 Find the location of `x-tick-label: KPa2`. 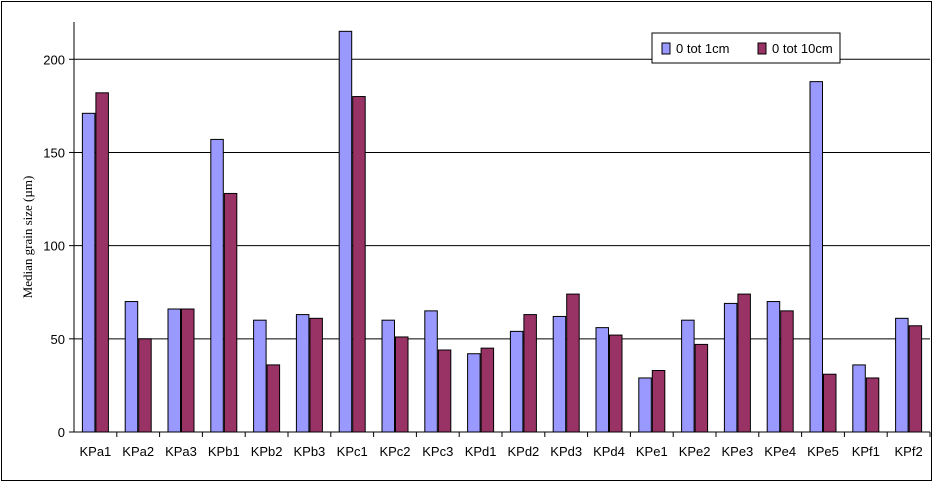

x-tick-label: KPa2 is located at coordinates (138, 451).